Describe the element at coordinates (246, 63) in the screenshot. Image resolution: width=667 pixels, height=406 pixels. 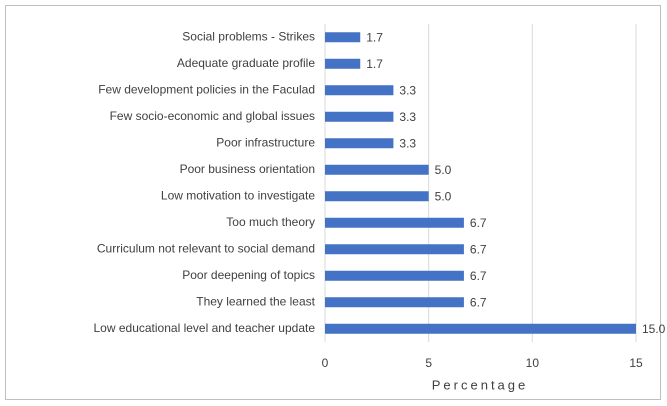
I see `y-tick-label: Adequate graduate profile` at that location.